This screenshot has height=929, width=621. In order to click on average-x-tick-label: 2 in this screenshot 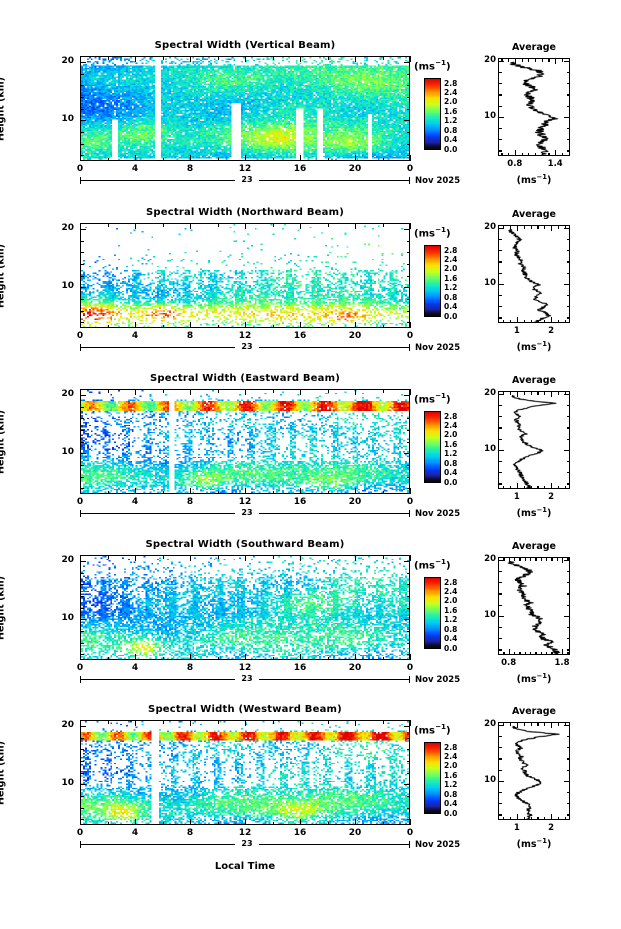, I will do `click(551, 497)`.